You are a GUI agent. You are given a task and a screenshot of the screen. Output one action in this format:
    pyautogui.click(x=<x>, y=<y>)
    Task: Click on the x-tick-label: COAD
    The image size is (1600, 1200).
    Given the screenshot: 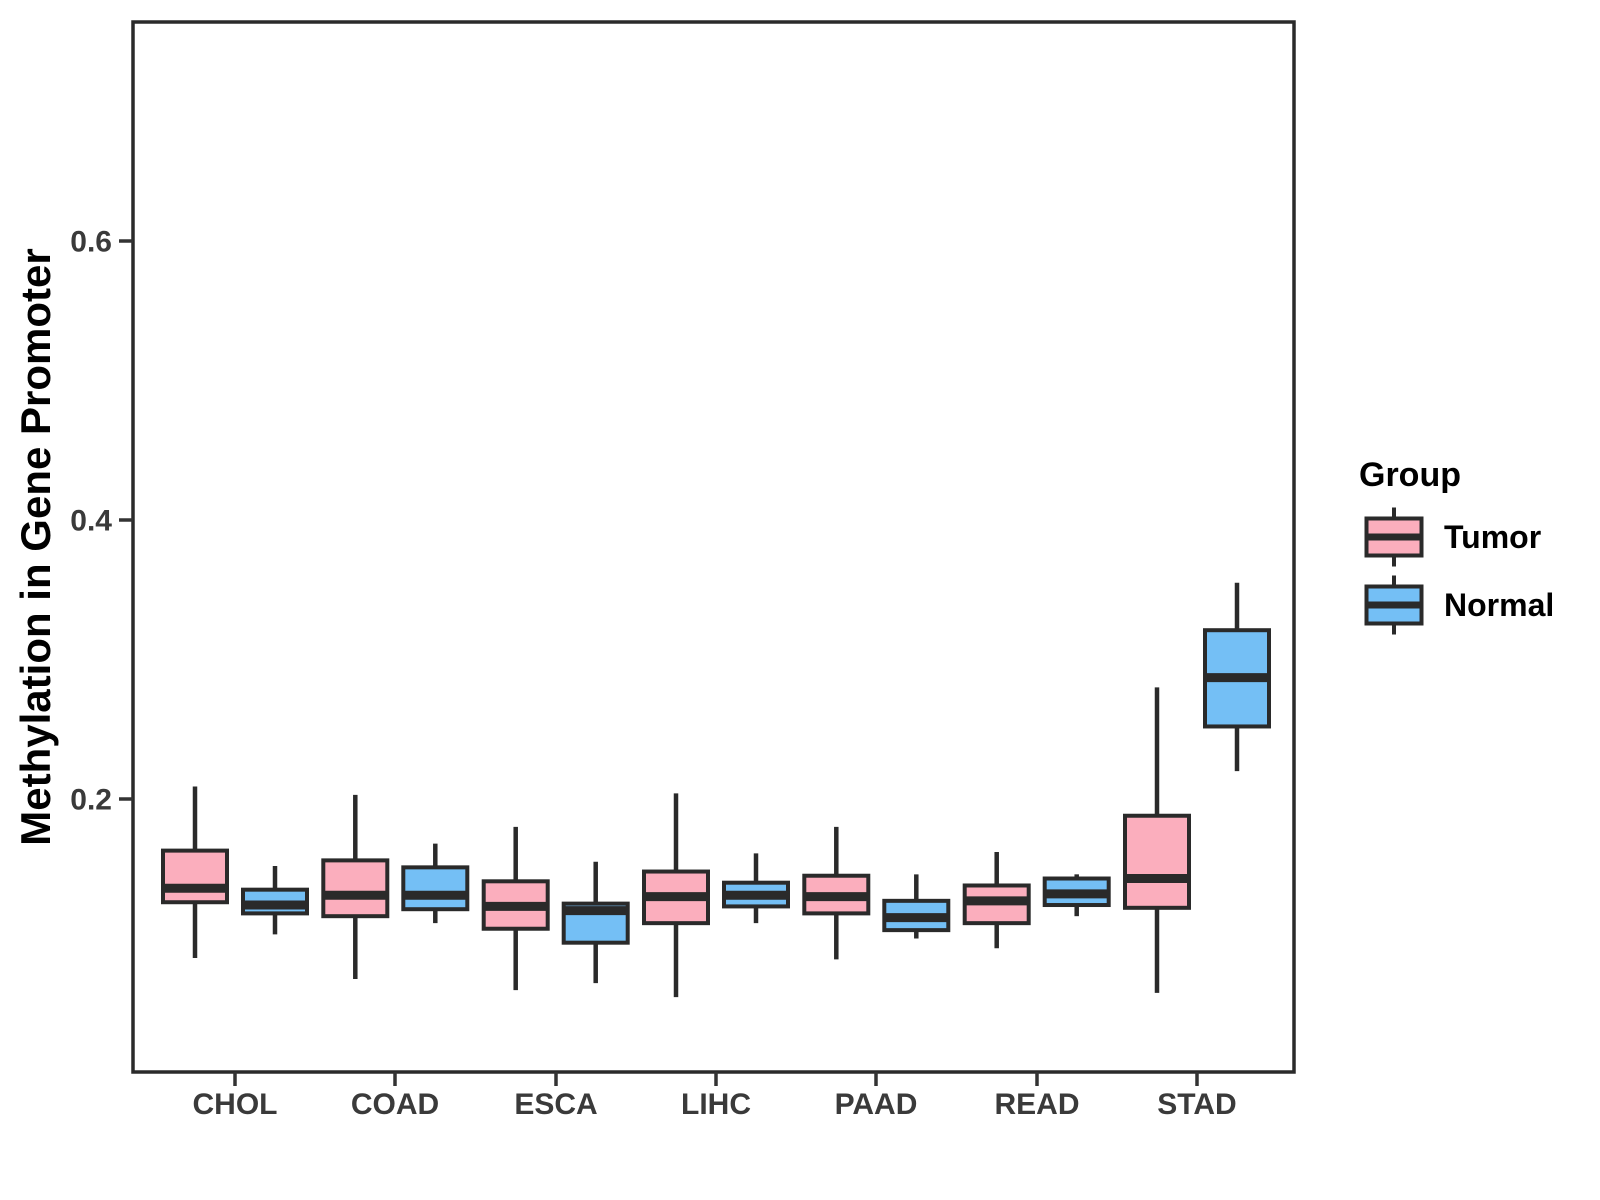 What is the action you would take?
    pyautogui.click(x=395, y=1104)
    